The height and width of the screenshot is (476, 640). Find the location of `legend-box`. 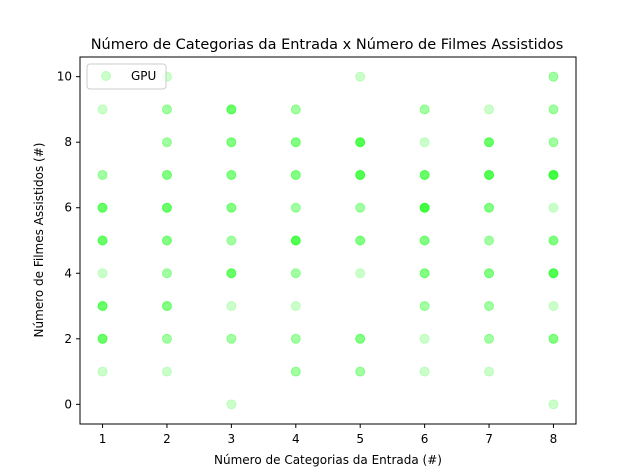

legend-box is located at coordinates (126, 76).